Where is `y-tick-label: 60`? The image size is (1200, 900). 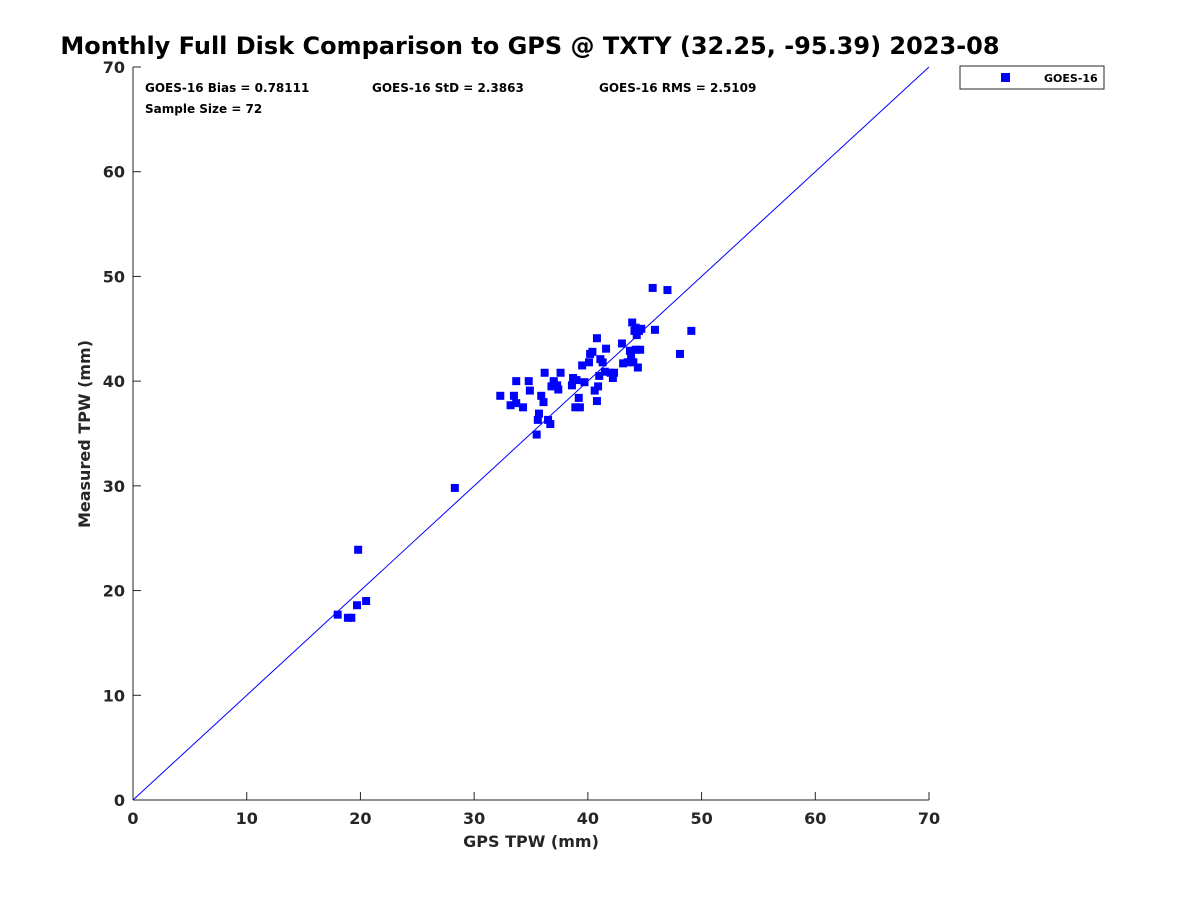 y-tick-label: 60 is located at coordinates (114, 172).